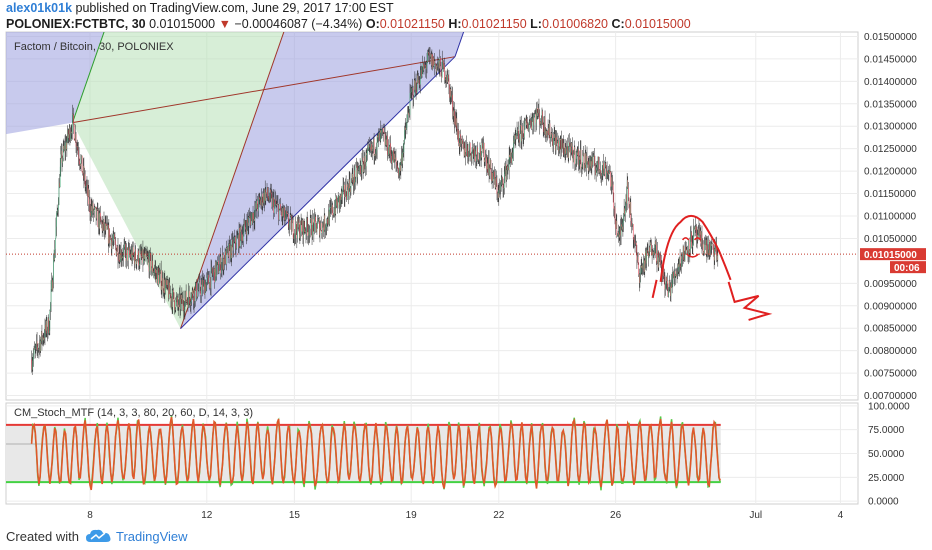 Image resolution: width=932 pixels, height=550 pixels. What do you see at coordinates (465, 515) in the screenshot?
I see `time-axis: 8 12 15 19 22 26 Jul 4` at bounding box center [465, 515].